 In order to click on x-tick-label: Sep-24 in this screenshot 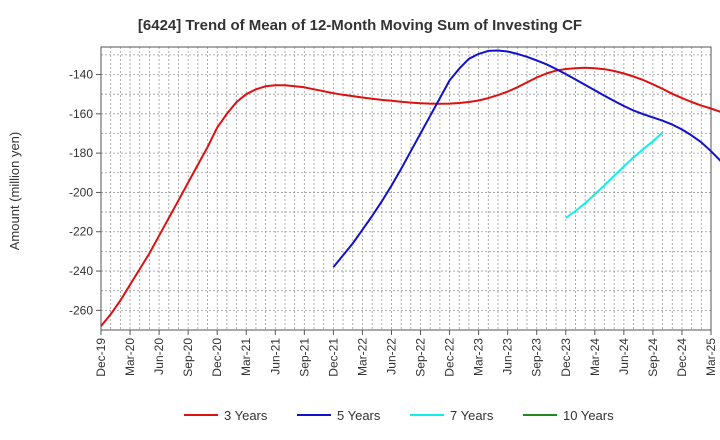, I will do `click(653, 357)`.